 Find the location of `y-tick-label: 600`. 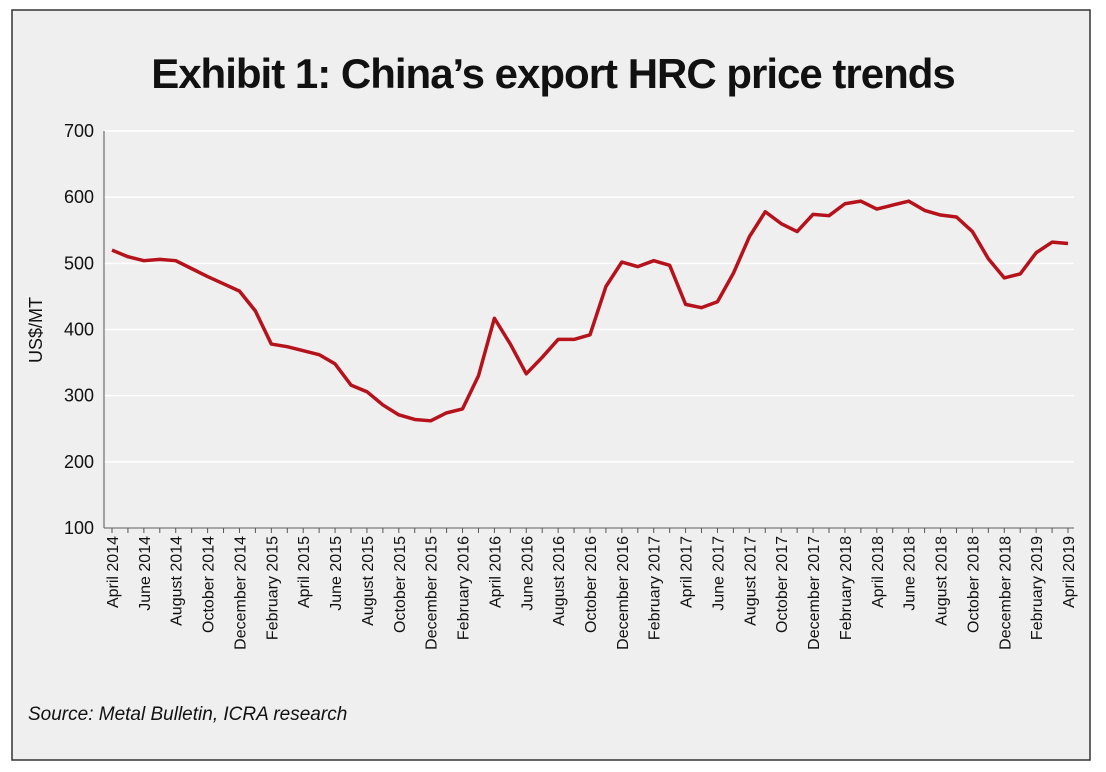

y-tick-label: 600 is located at coordinates (79, 197).